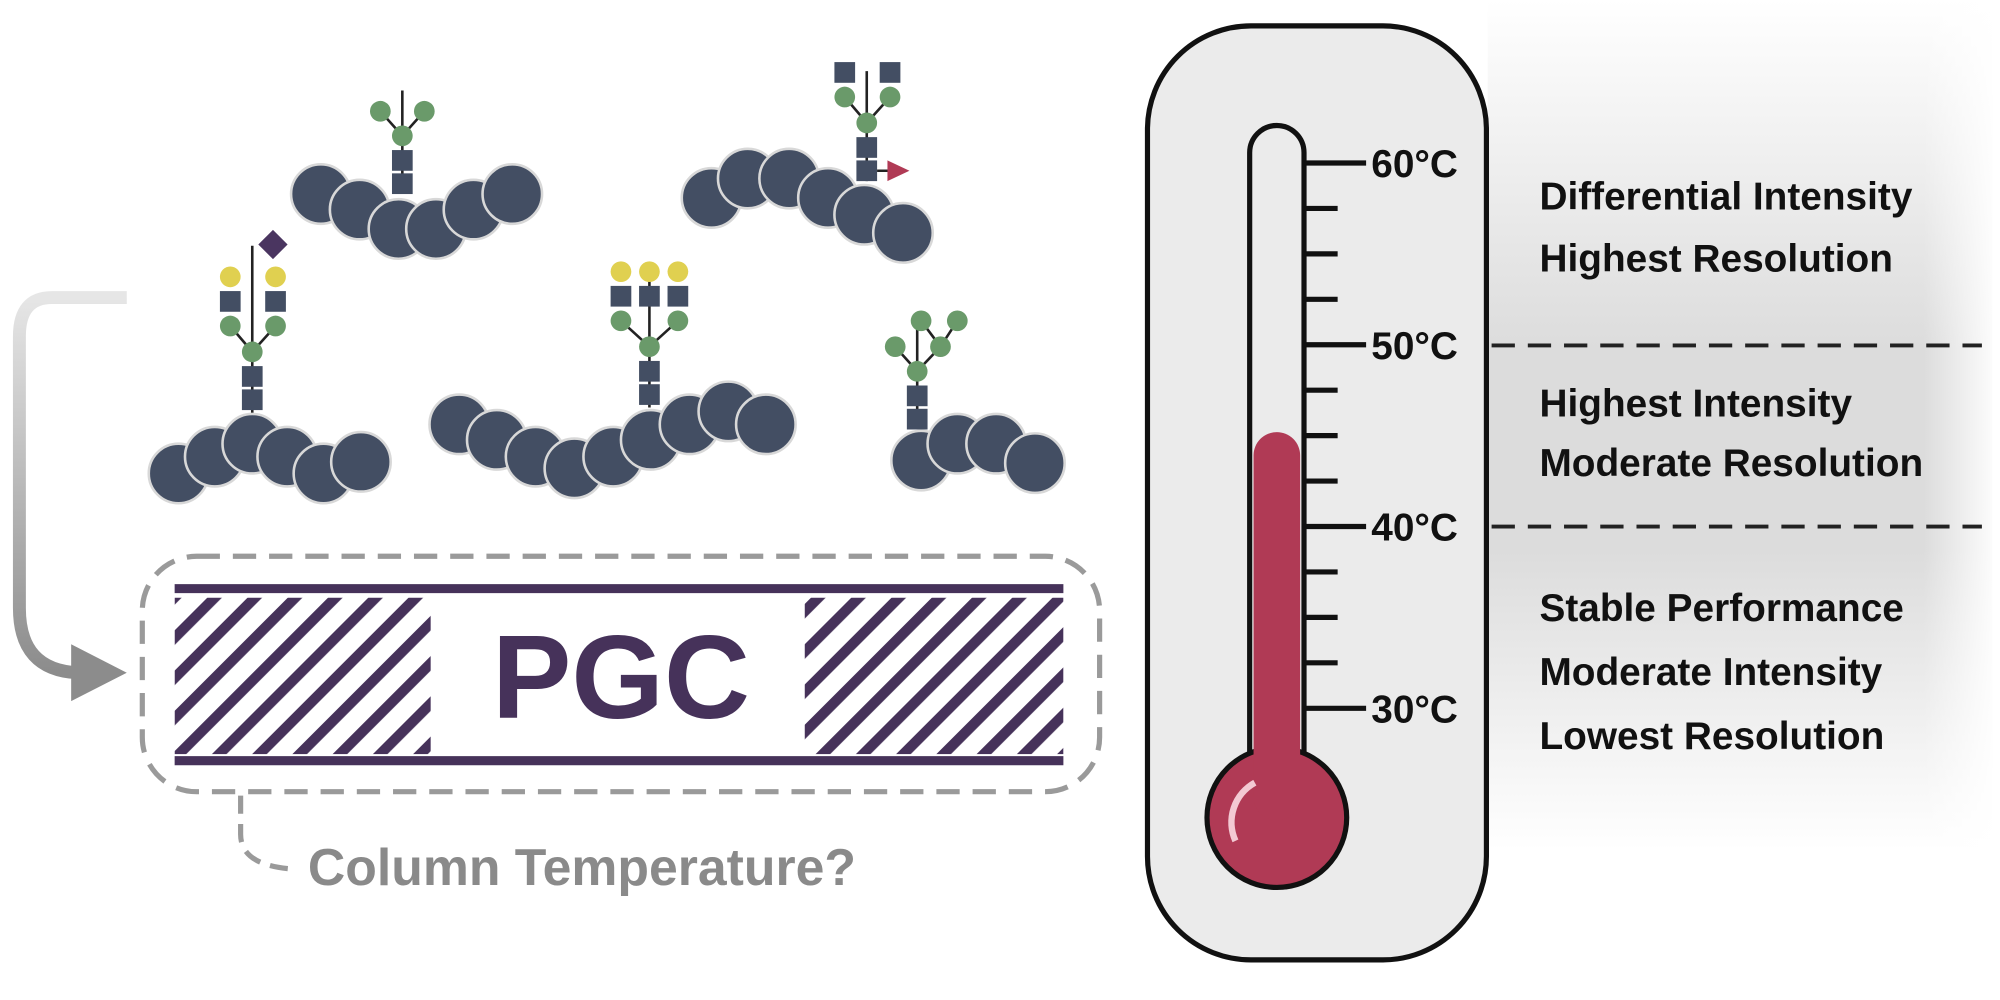  Describe the element at coordinates (1695, 404) in the screenshot. I see `zone-line: Highest Intensity` at that location.